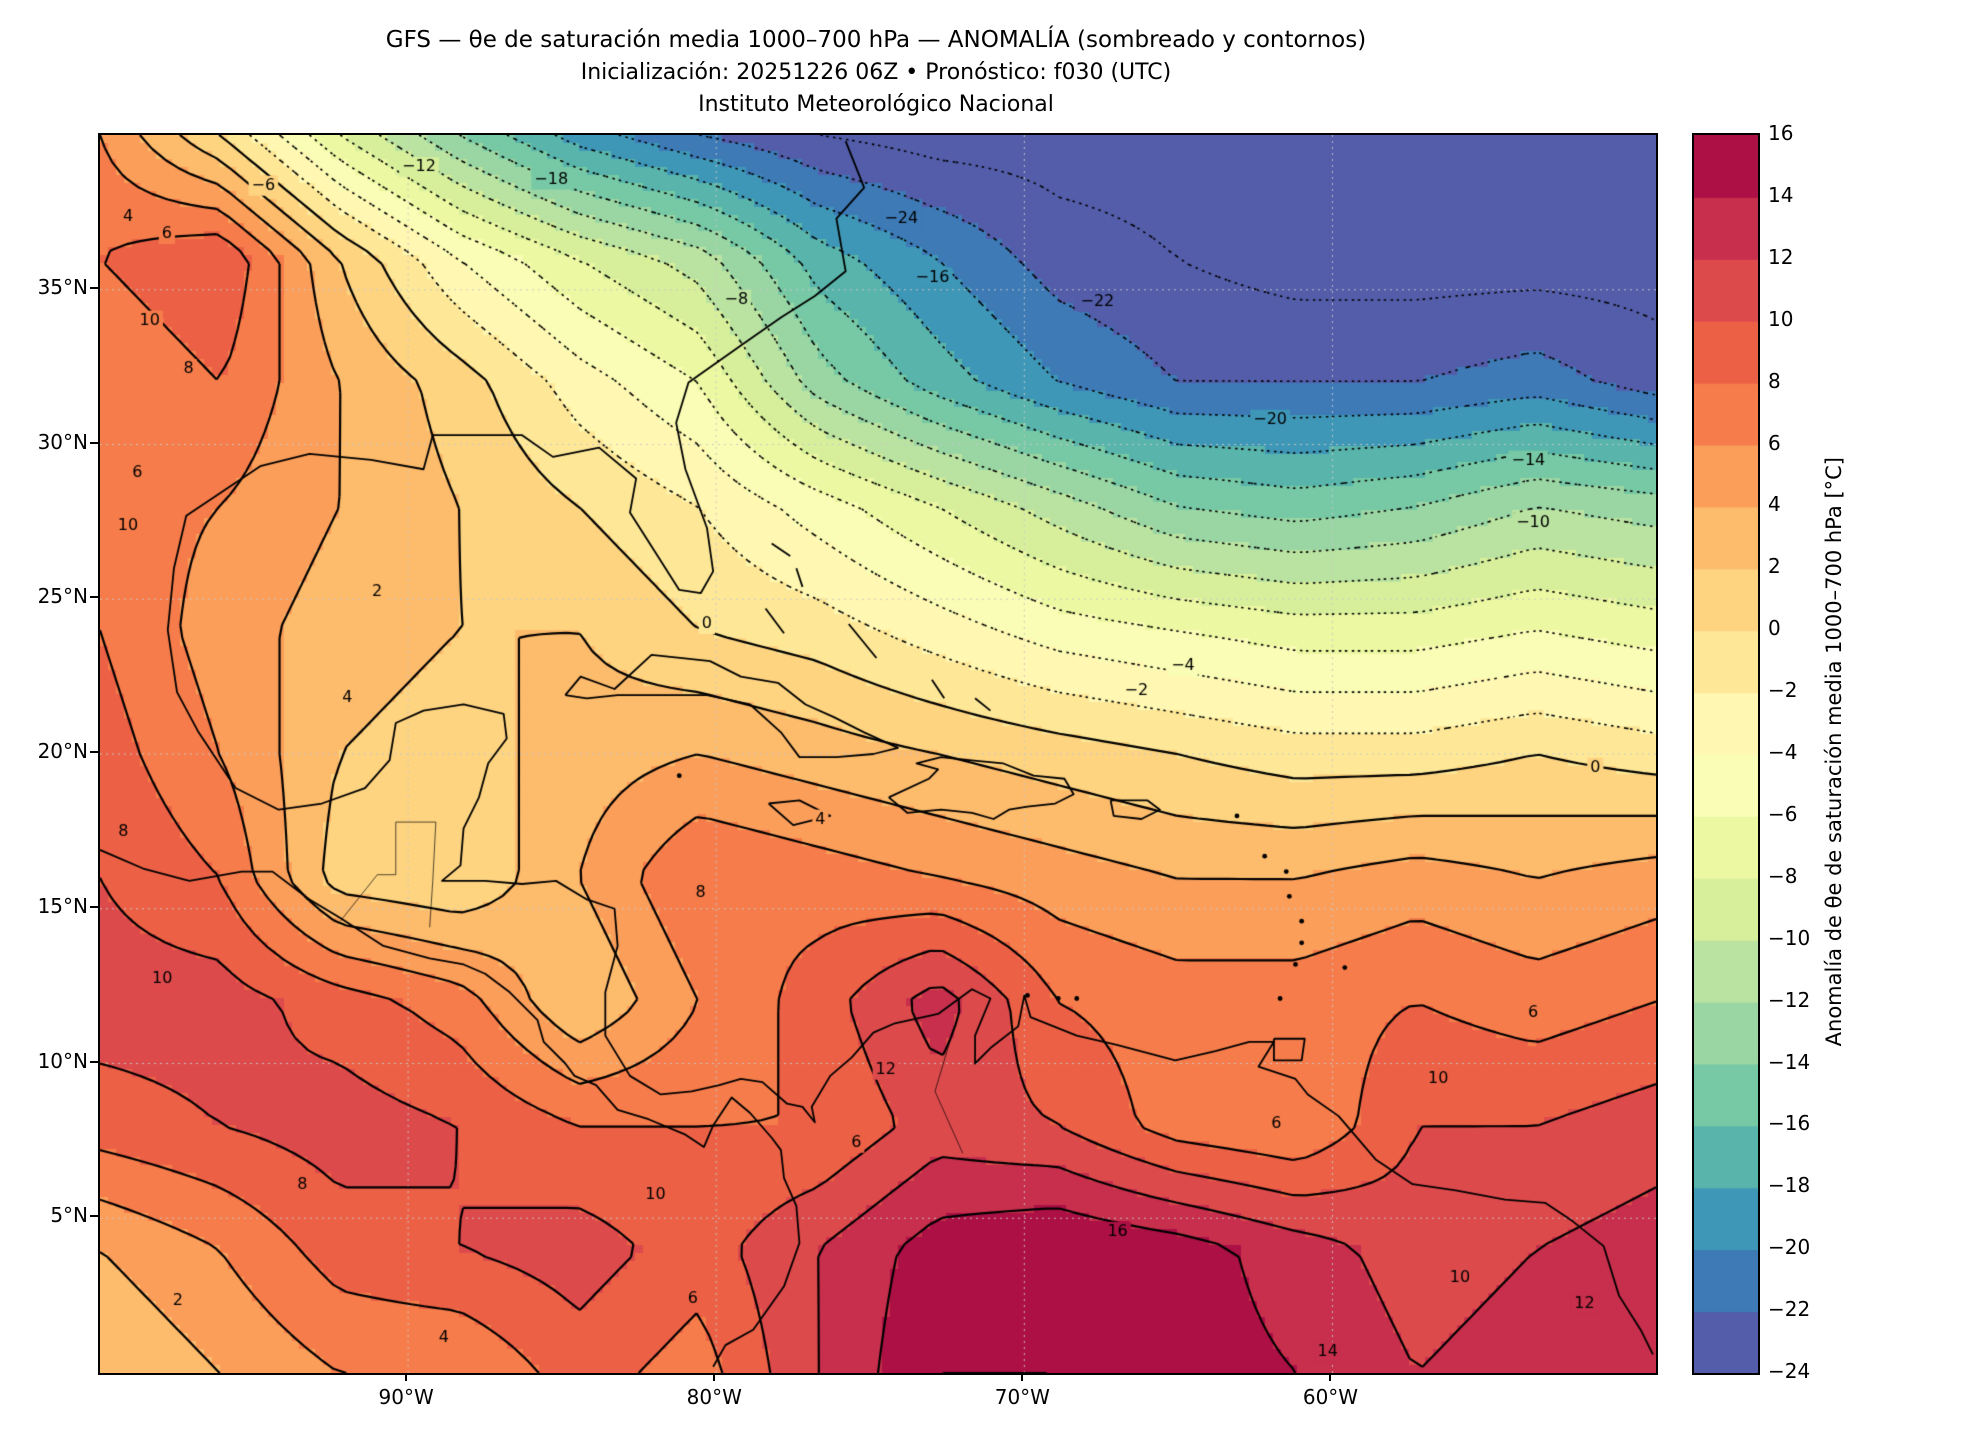 This screenshot has height=1440, width=1980. Describe the element at coordinates (1781, 194) in the screenshot. I see `colorbar-tick-label: 14` at that location.